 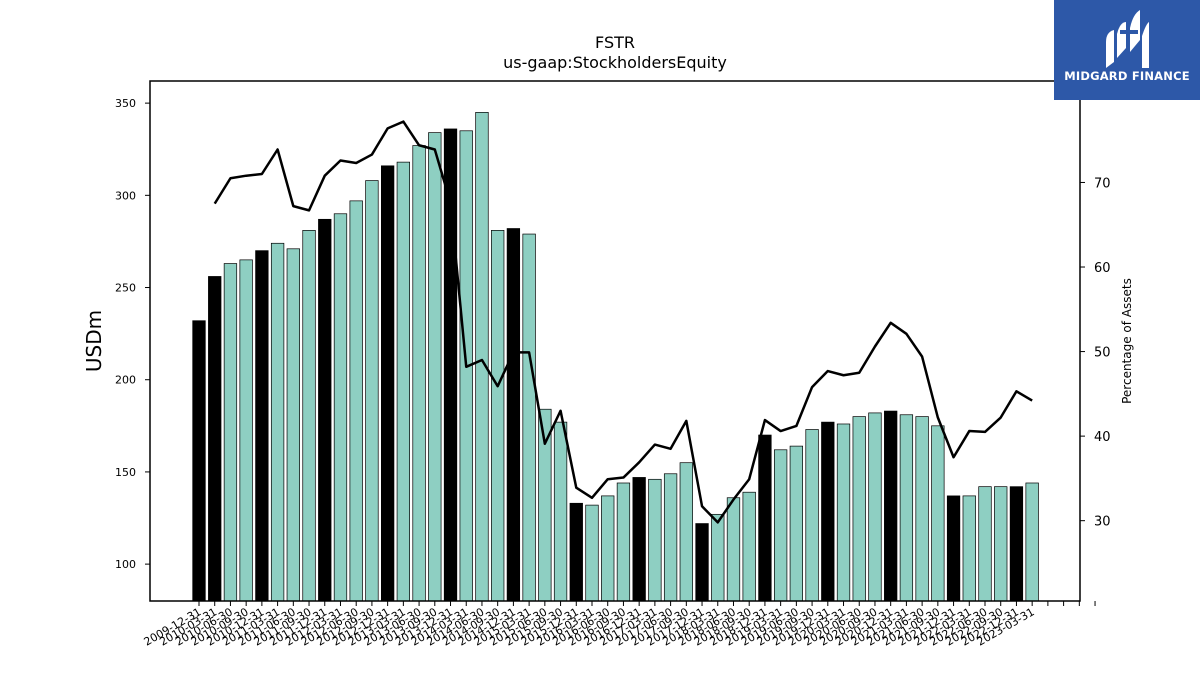 What do you see at coordinates (1102, 183) in the screenshot?
I see `y2-tick-label: 70` at bounding box center [1102, 183].